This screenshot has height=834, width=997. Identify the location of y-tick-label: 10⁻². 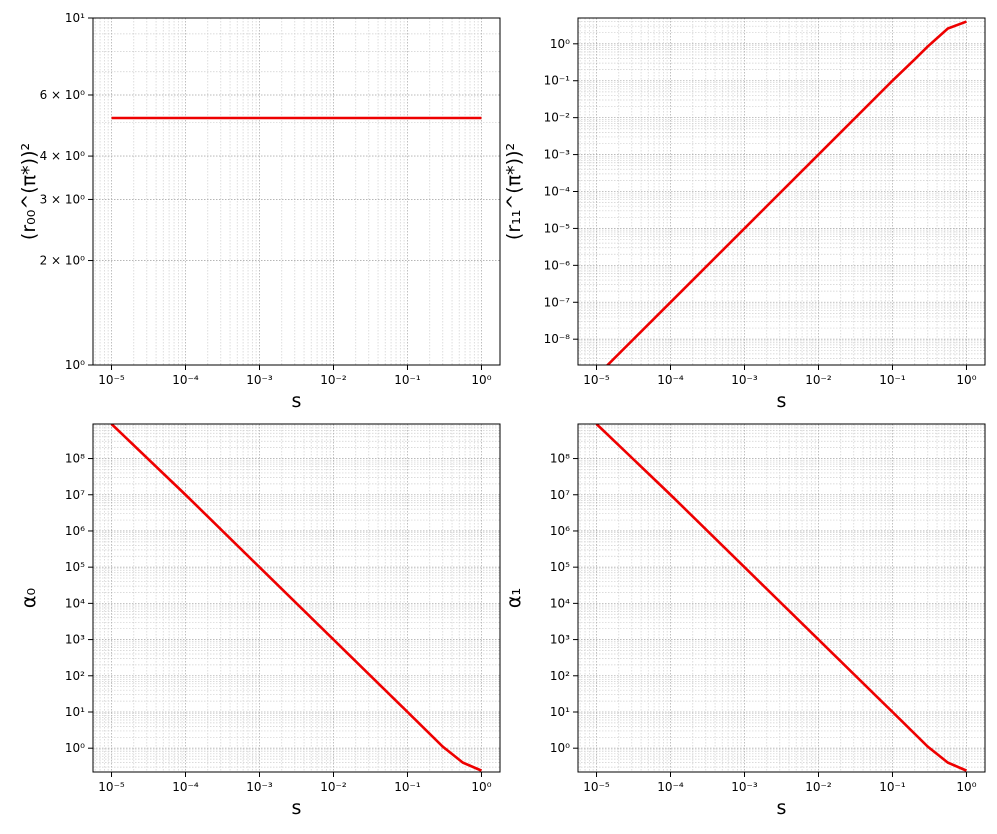
(557, 118).